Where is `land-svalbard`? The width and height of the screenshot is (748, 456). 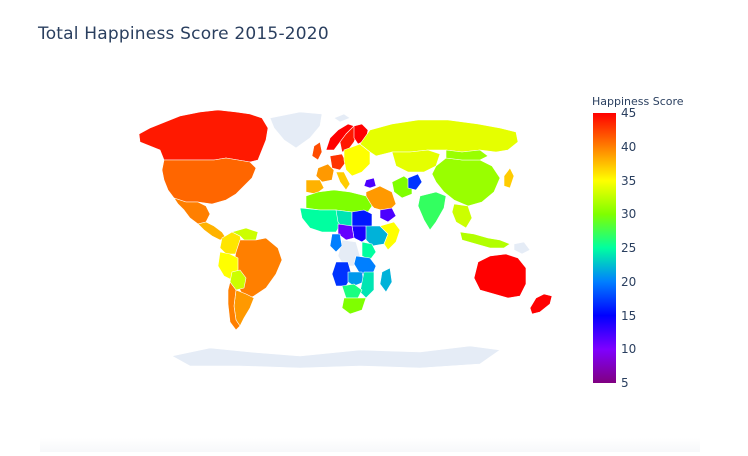
land-svalbard is located at coordinates (342, 118).